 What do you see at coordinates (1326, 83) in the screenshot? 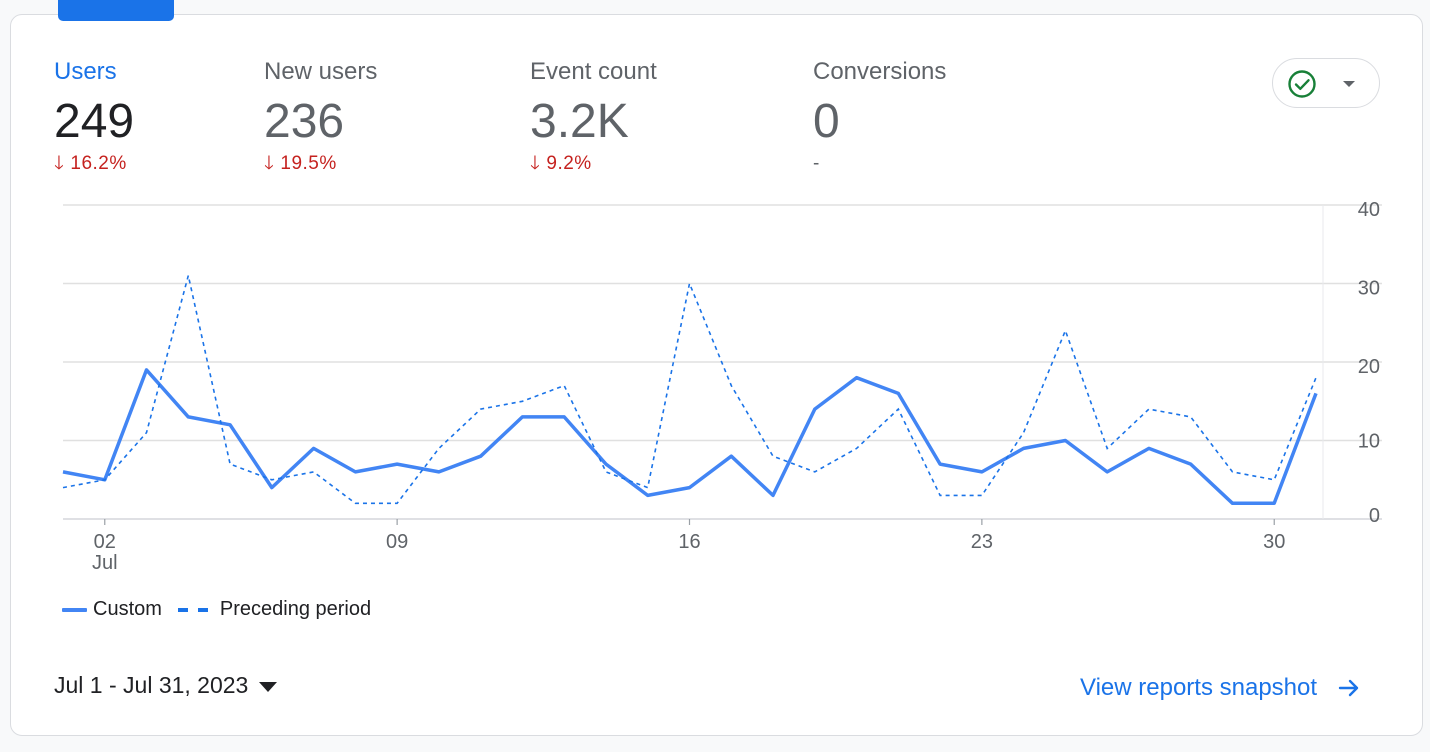
I see `compare-toggle-button` at bounding box center [1326, 83].